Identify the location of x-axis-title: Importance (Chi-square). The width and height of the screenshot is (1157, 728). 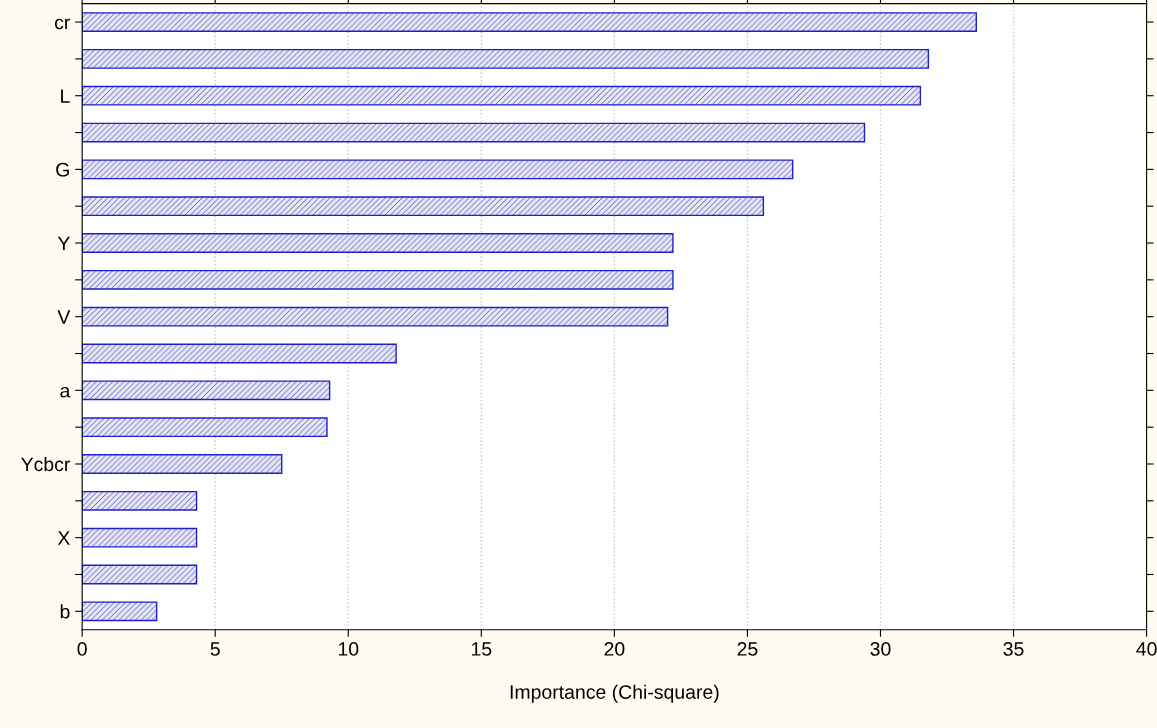
(614, 693).